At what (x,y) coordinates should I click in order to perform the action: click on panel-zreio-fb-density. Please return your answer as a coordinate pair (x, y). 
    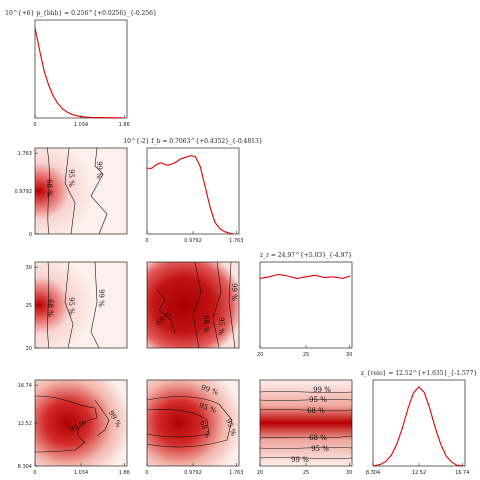
    Looking at the image, I should click on (193, 423).